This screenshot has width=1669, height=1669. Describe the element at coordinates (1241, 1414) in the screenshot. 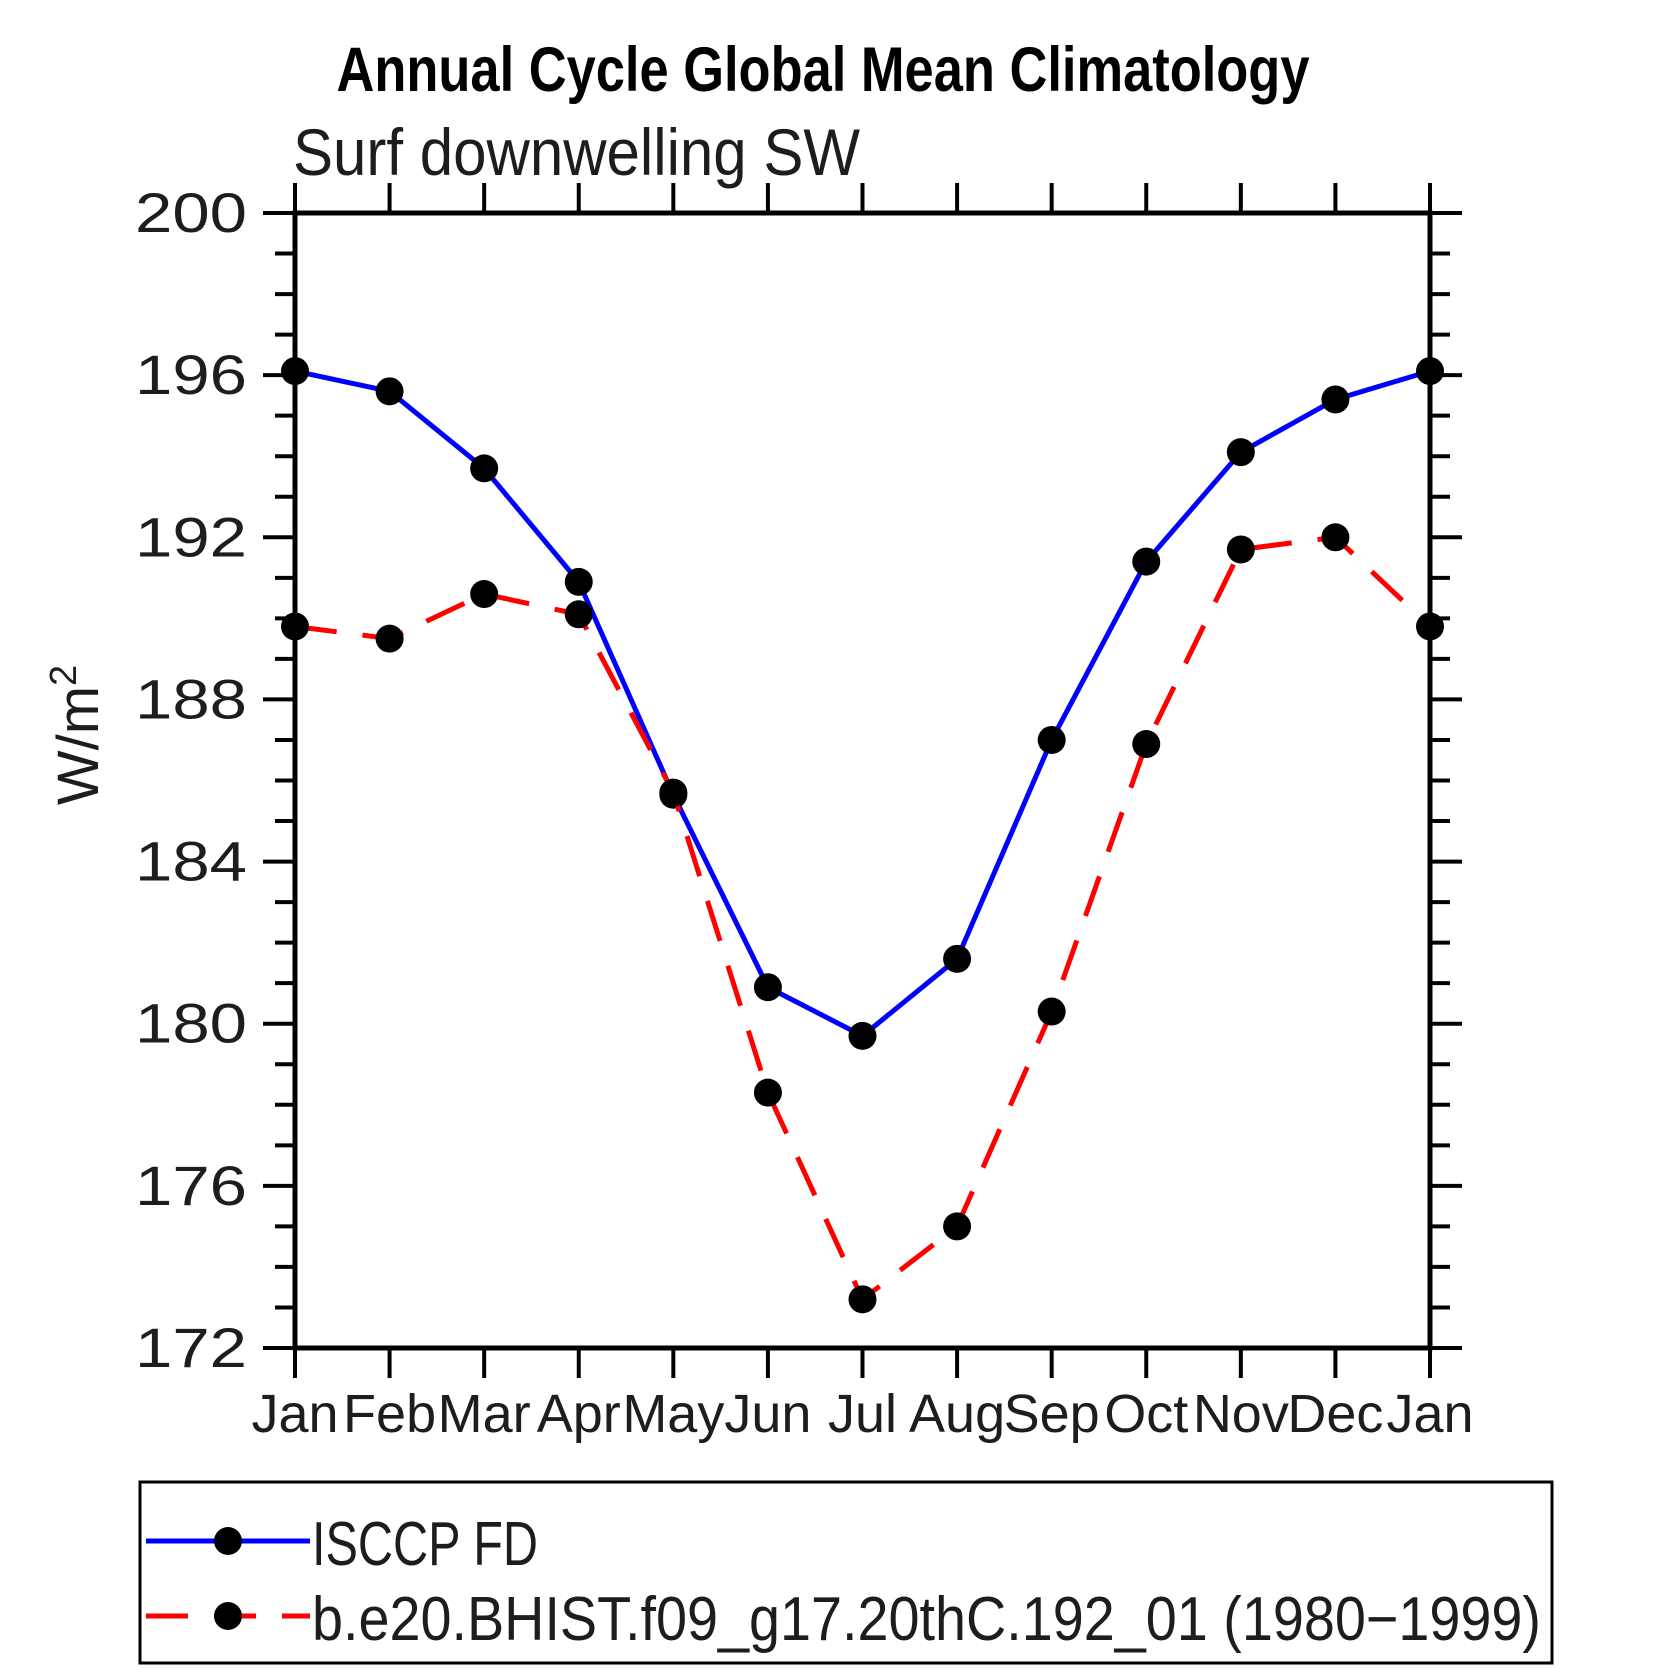

I see `x-tick-label: Nov` at that location.